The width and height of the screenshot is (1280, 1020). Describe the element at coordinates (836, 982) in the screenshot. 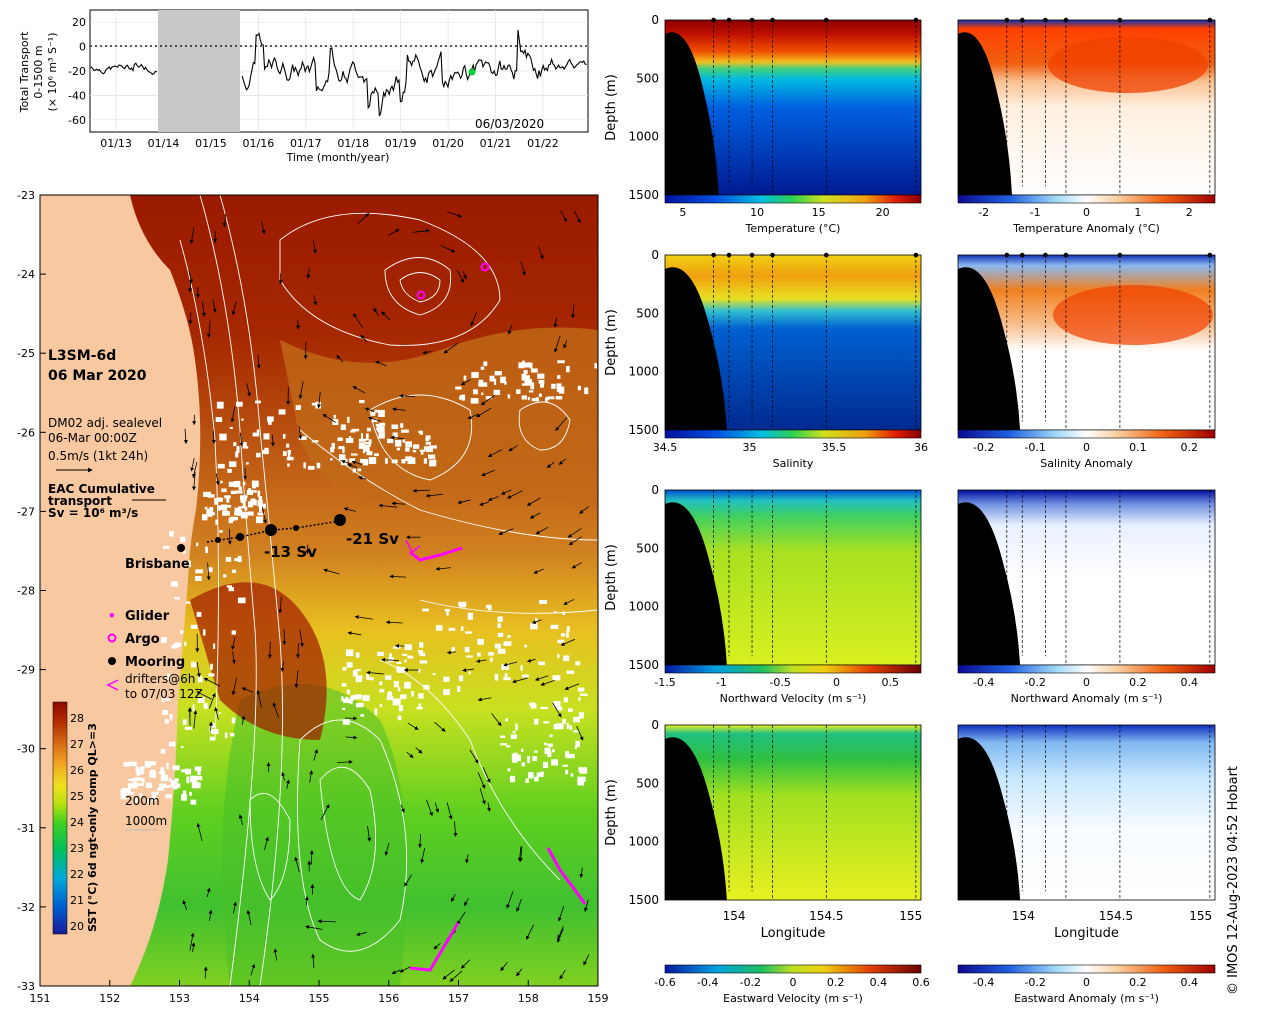

I see `colorbar-tick-label: 0.2` at that location.